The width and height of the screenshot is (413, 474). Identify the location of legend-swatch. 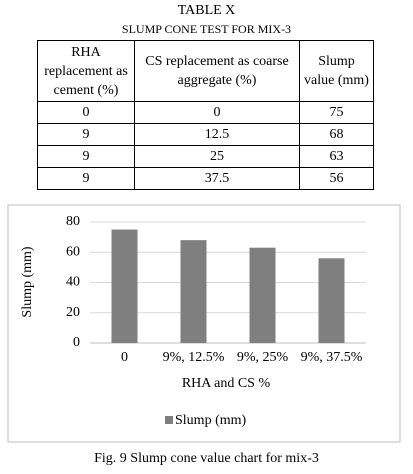
(169, 420).